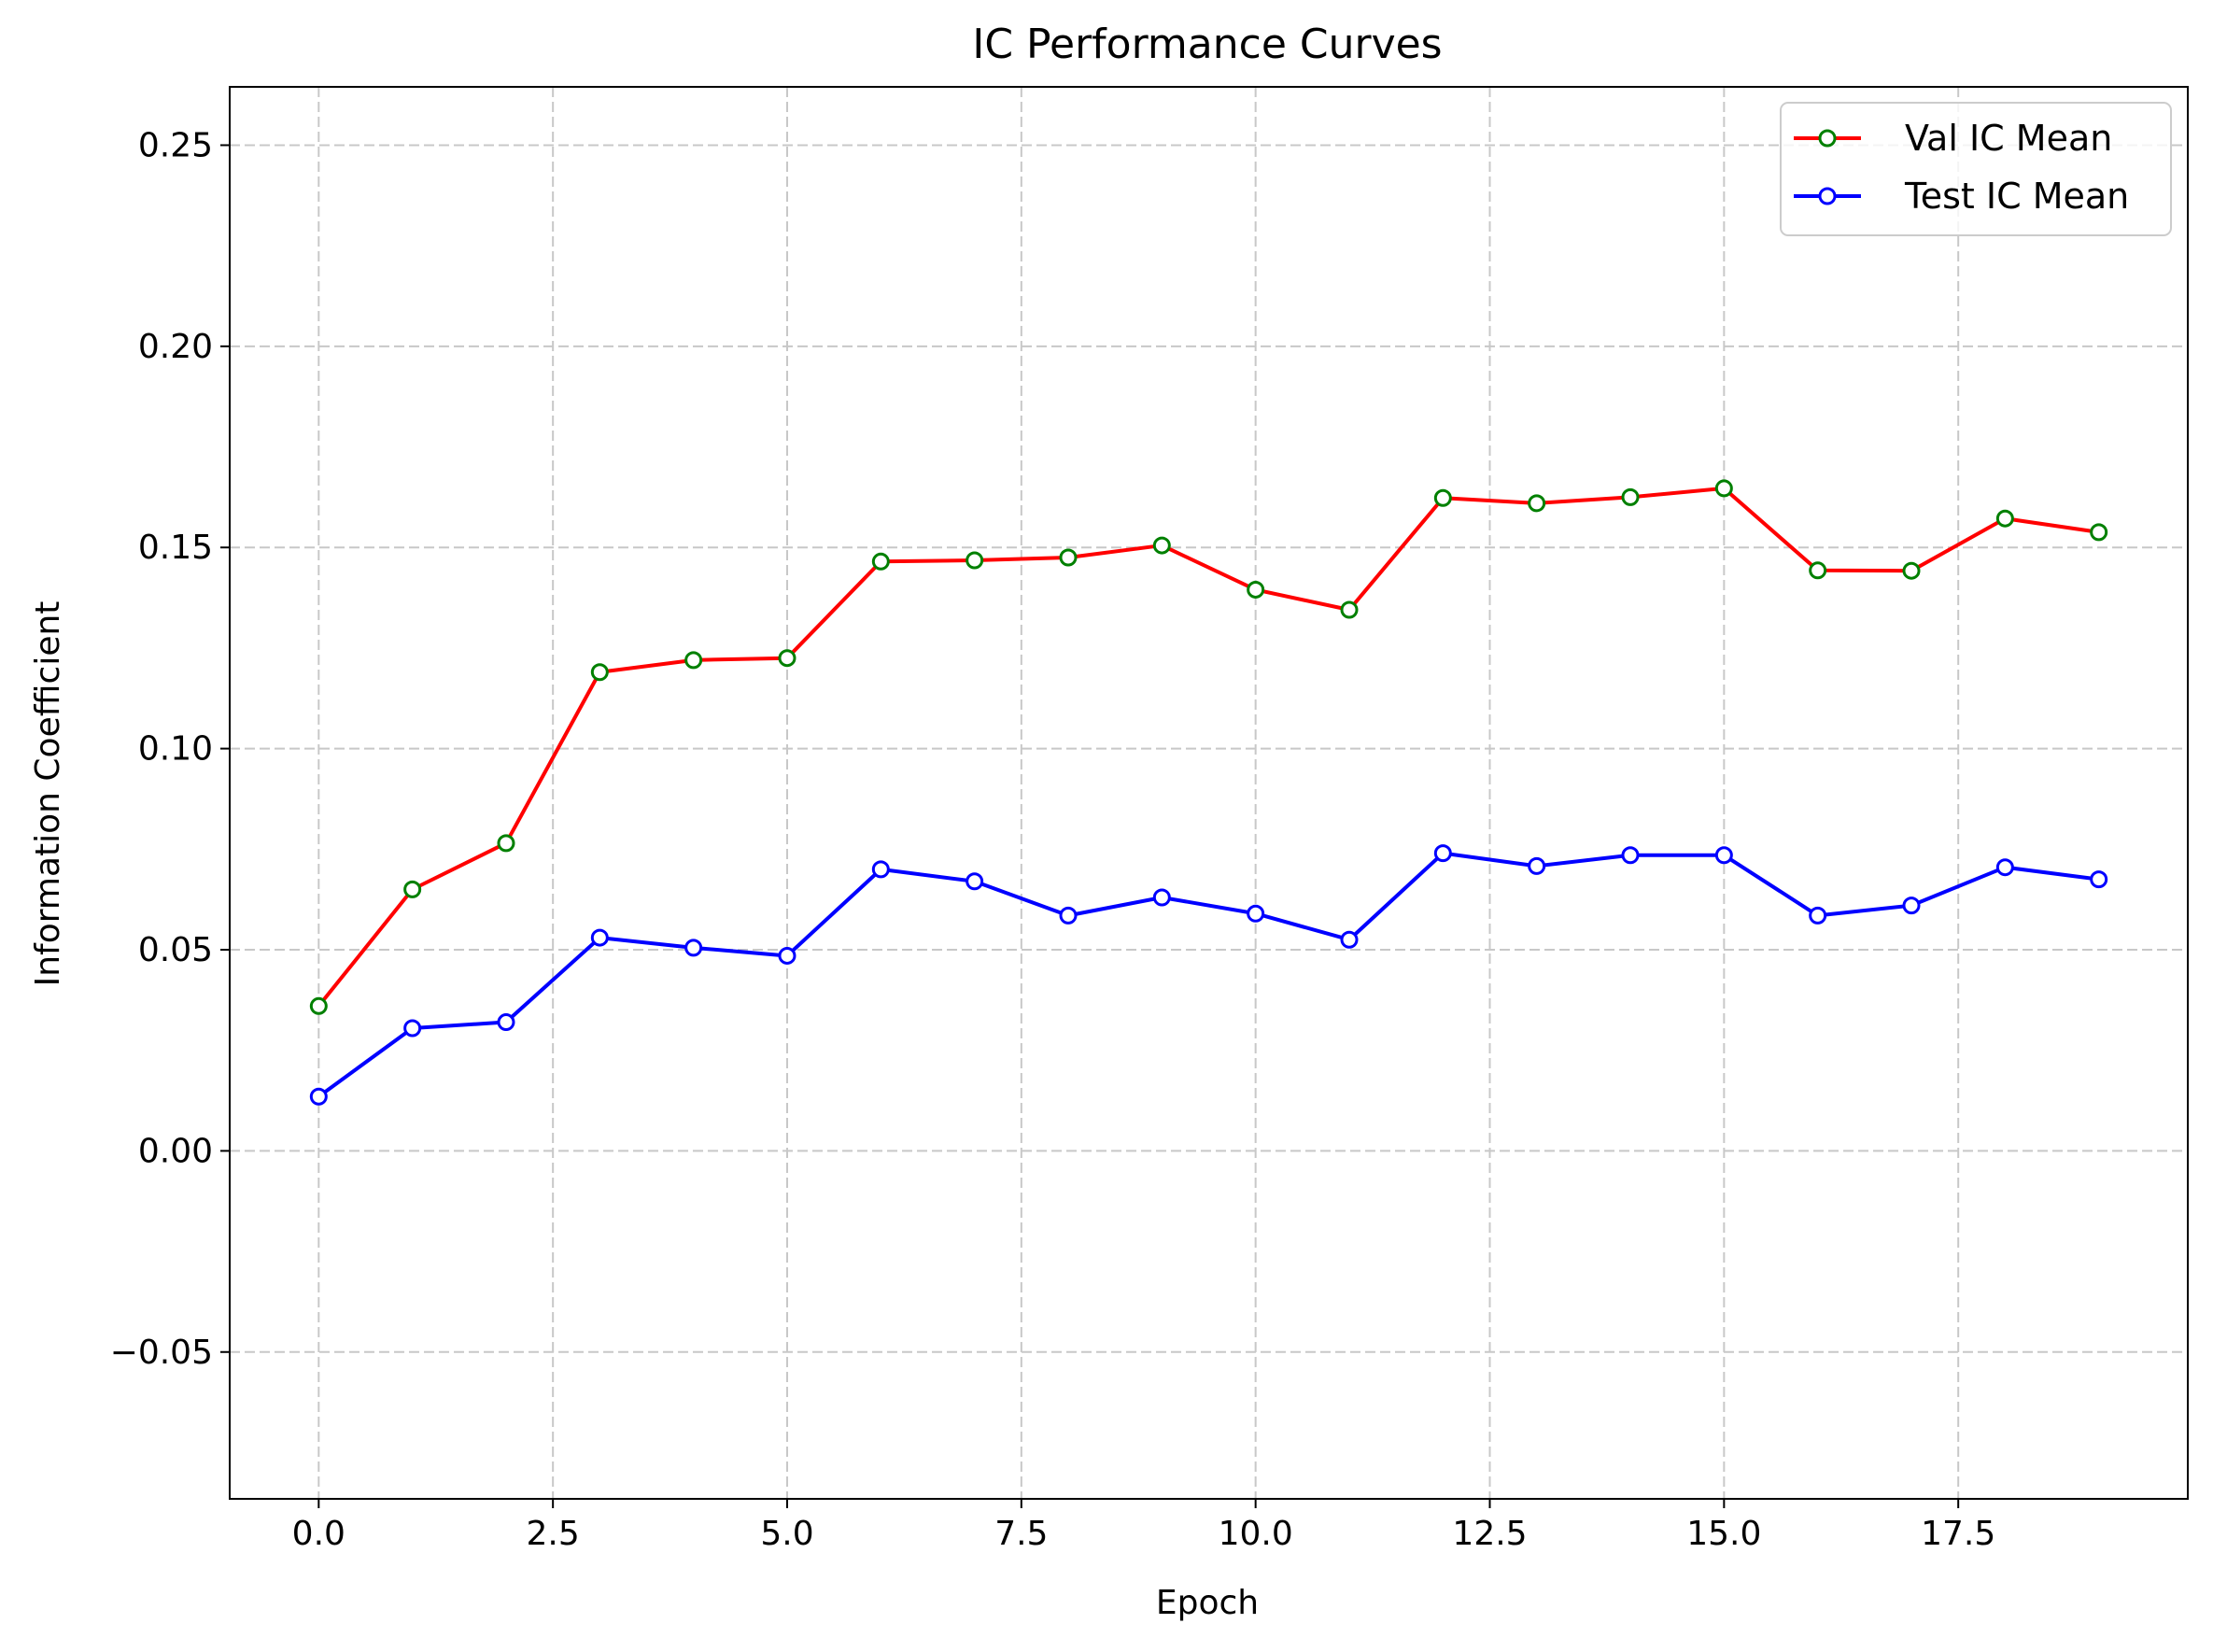  What do you see at coordinates (176, 749) in the screenshot?
I see `y-tick-label: 0.10` at bounding box center [176, 749].